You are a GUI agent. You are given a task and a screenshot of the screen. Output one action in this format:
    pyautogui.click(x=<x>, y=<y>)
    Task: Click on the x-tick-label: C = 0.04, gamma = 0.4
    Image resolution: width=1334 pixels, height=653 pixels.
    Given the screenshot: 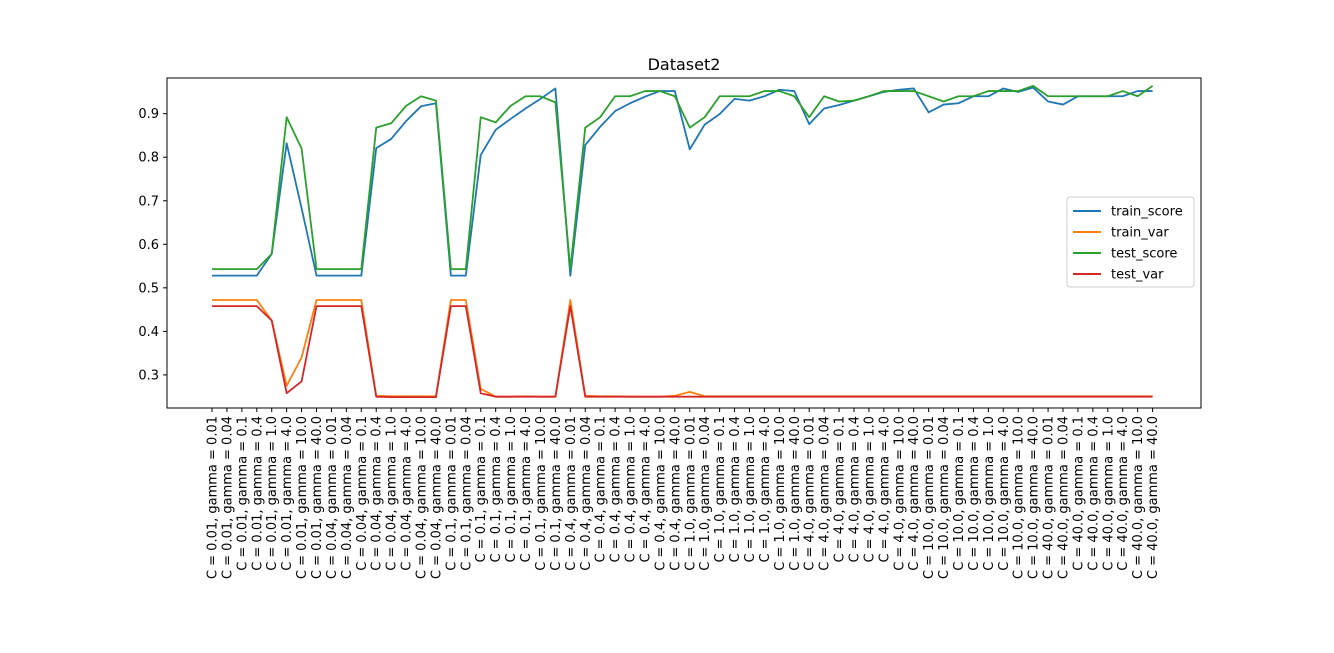 What is the action you would take?
    pyautogui.click(x=377, y=493)
    